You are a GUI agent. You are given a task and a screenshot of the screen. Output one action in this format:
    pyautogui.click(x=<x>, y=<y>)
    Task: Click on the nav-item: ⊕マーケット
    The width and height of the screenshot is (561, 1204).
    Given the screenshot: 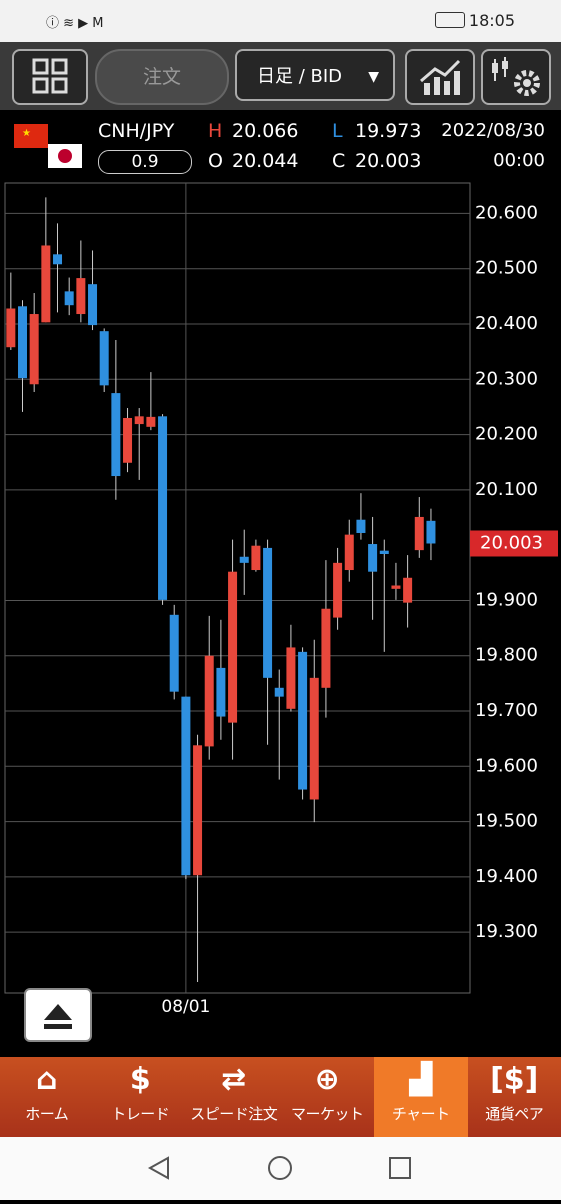 What is the action you would take?
    pyautogui.click(x=328, y=1097)
    